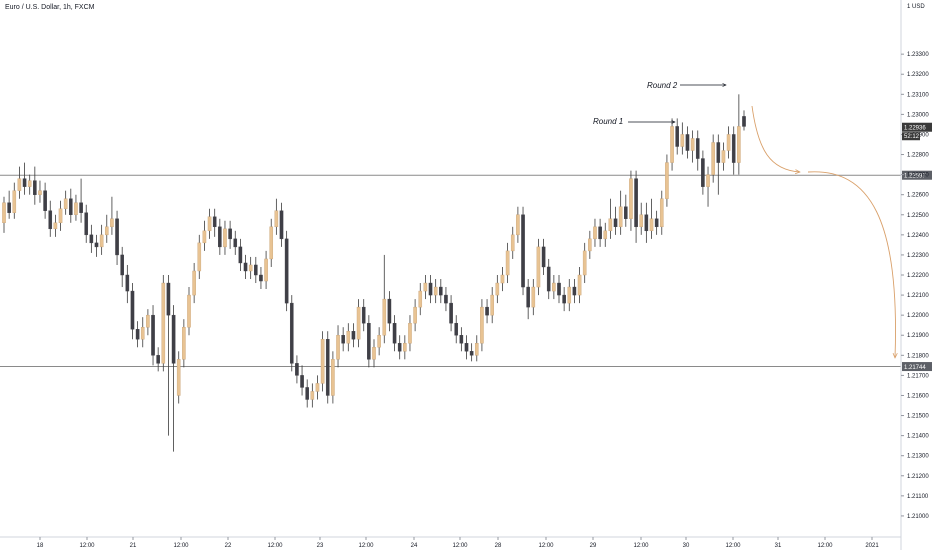 This screenshot has width=932, height=555. I want to click on price-tick-label: 1.23100, so click(918, 95).